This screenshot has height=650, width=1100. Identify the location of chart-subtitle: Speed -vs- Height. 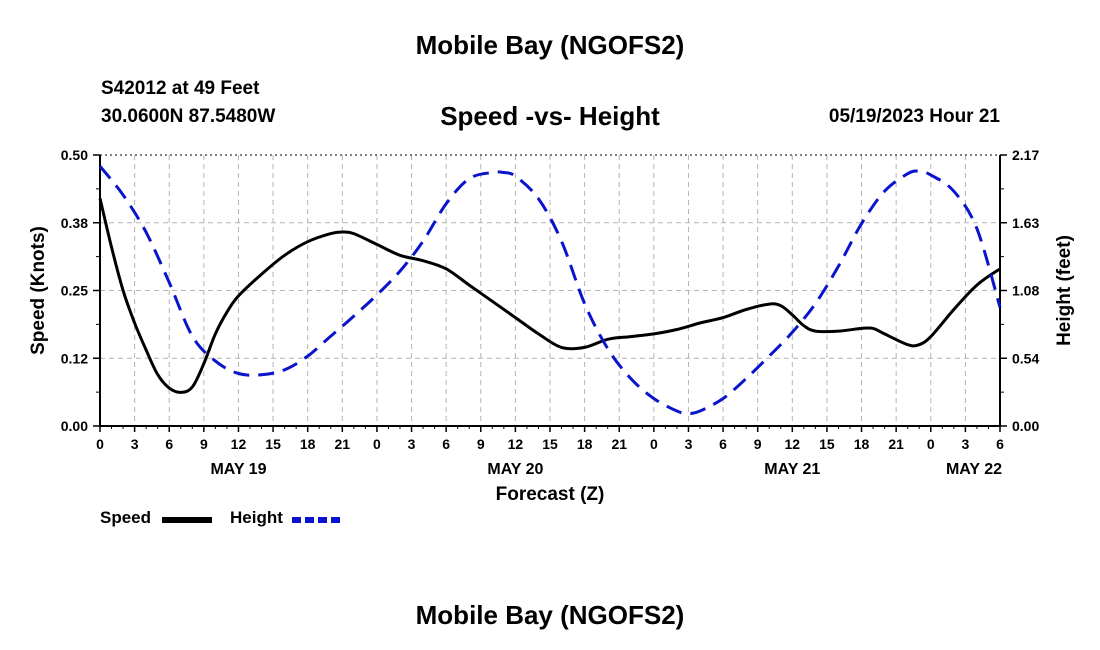
(550, 116).